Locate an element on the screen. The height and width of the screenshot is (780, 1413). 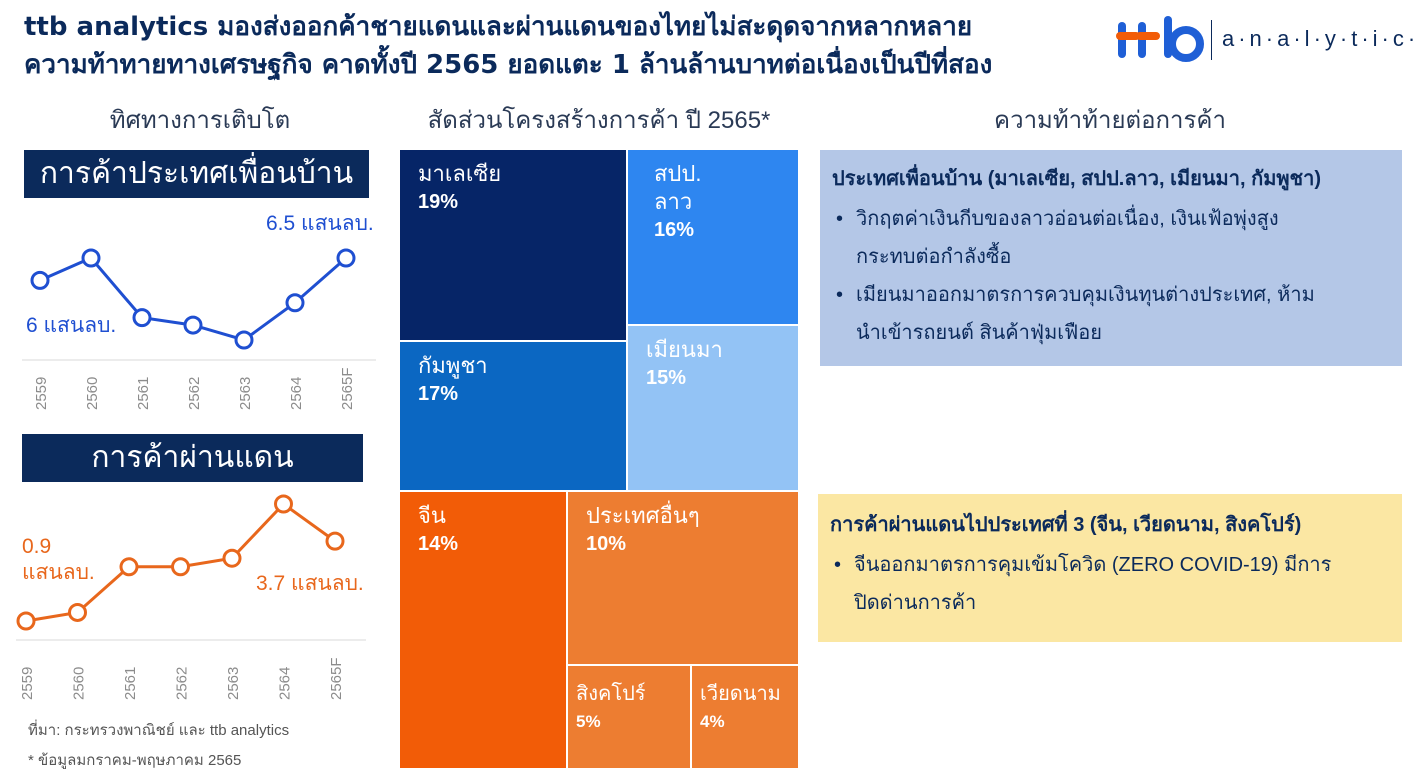
transit-trade-banner: การค้าผ่านแดน is located at coordinates (192, 458).